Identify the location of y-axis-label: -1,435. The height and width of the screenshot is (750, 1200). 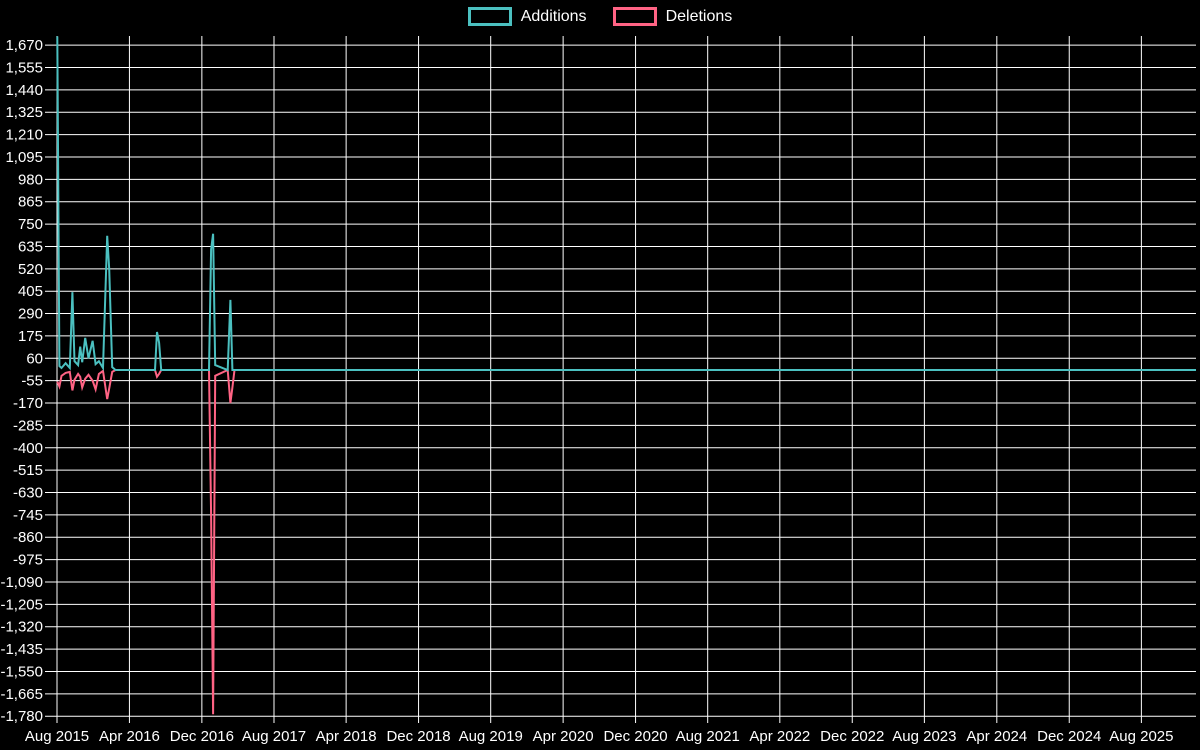
(21, 649).